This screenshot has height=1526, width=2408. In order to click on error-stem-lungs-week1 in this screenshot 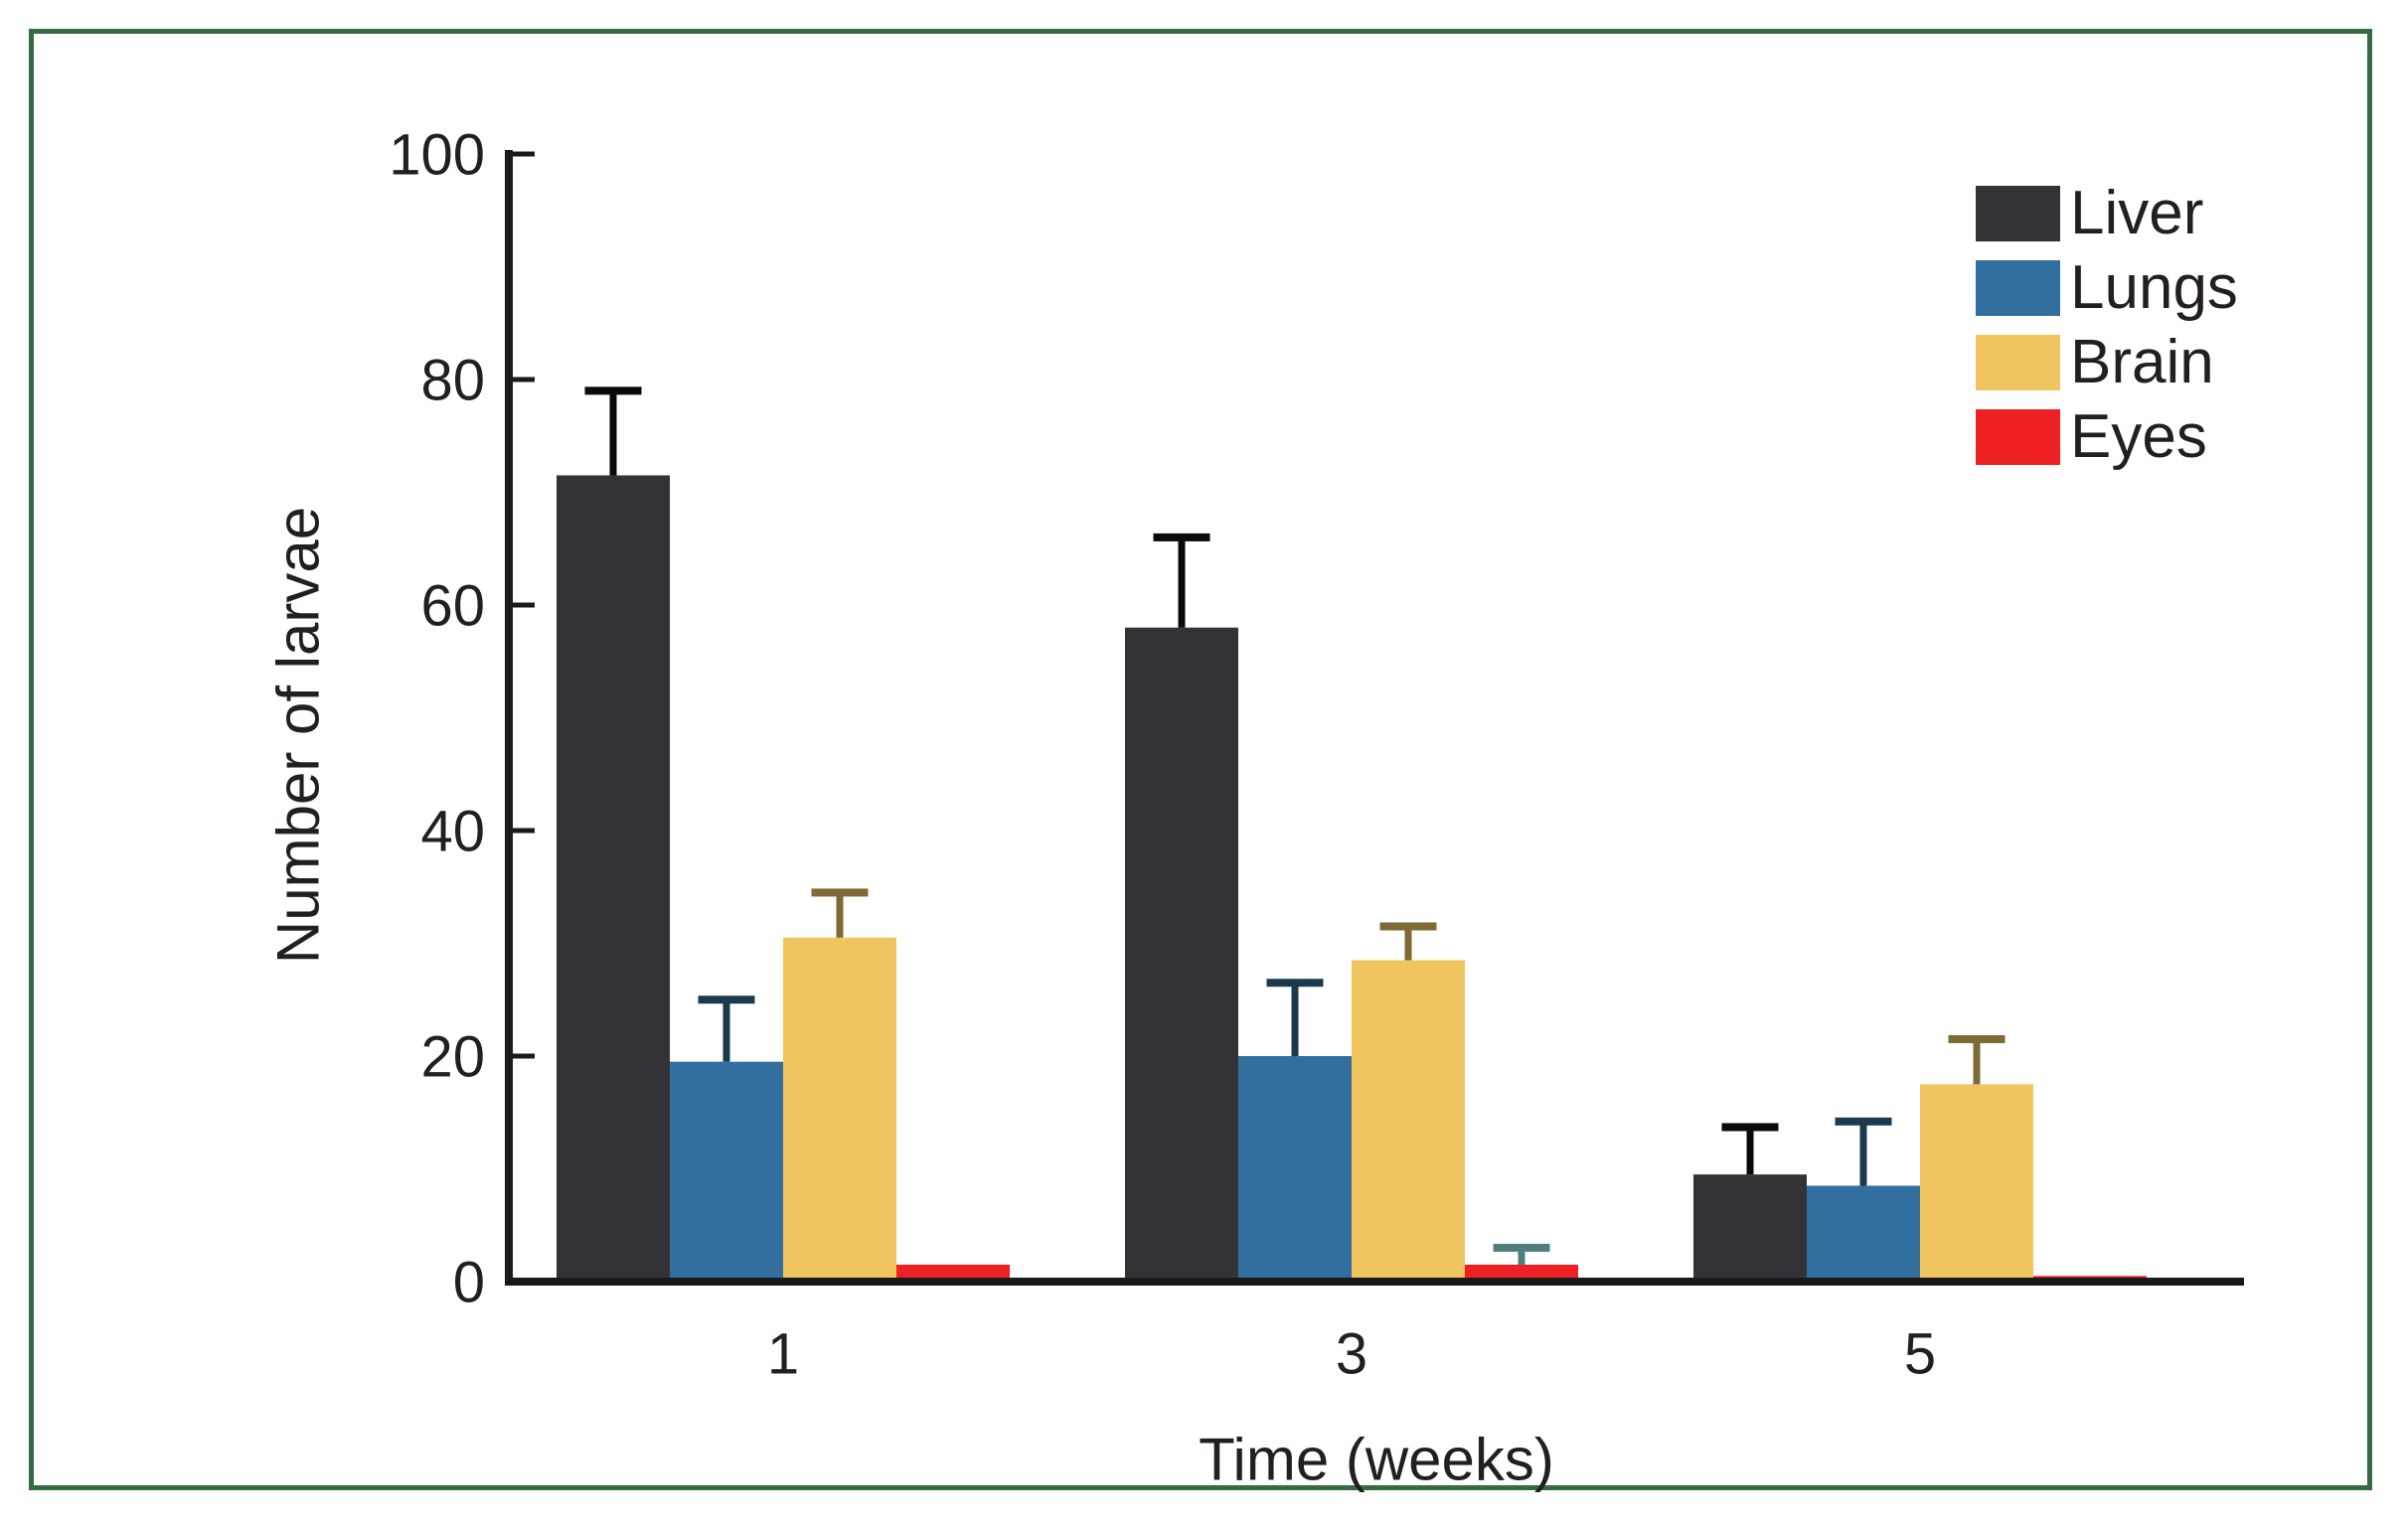, I will do `click(726, 1030)`.